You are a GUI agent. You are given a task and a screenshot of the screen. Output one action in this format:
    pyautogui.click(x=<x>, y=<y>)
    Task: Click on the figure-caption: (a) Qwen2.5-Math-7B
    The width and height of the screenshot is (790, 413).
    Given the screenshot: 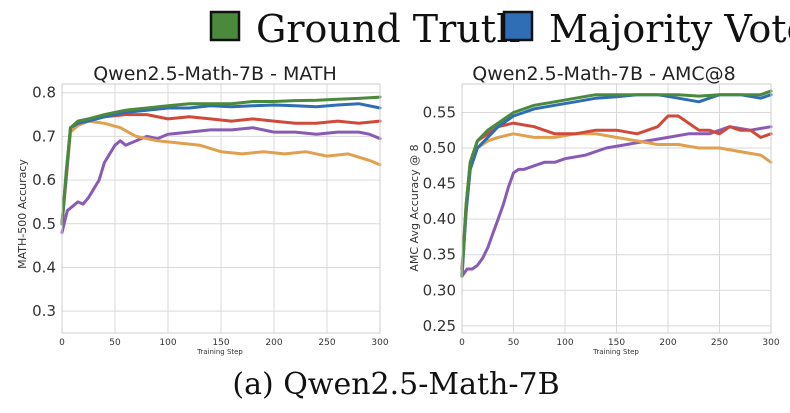 What is the action you would take?
    pyautogui.click(x=395, y=384)
    